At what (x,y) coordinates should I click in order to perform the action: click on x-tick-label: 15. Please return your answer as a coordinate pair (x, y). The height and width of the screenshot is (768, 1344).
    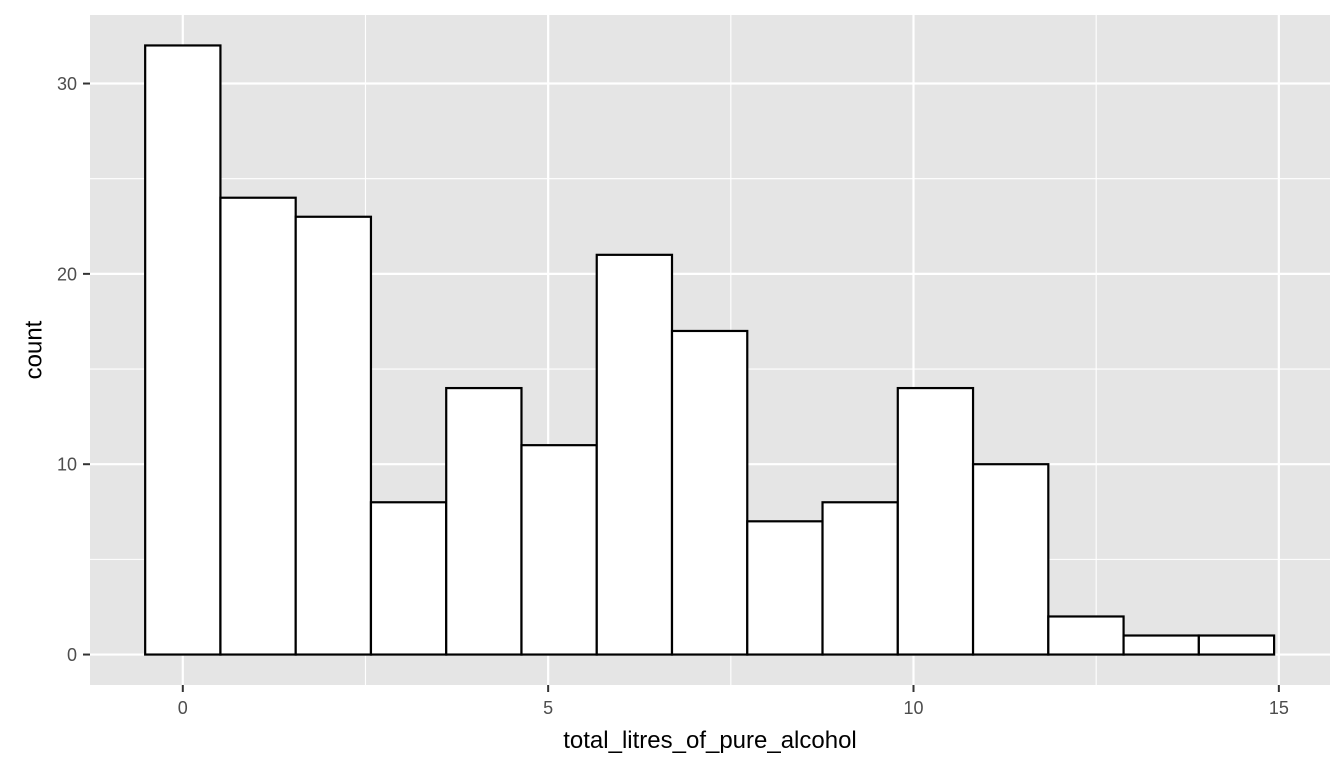
    Looking at the image, I should click on (1279, 708).